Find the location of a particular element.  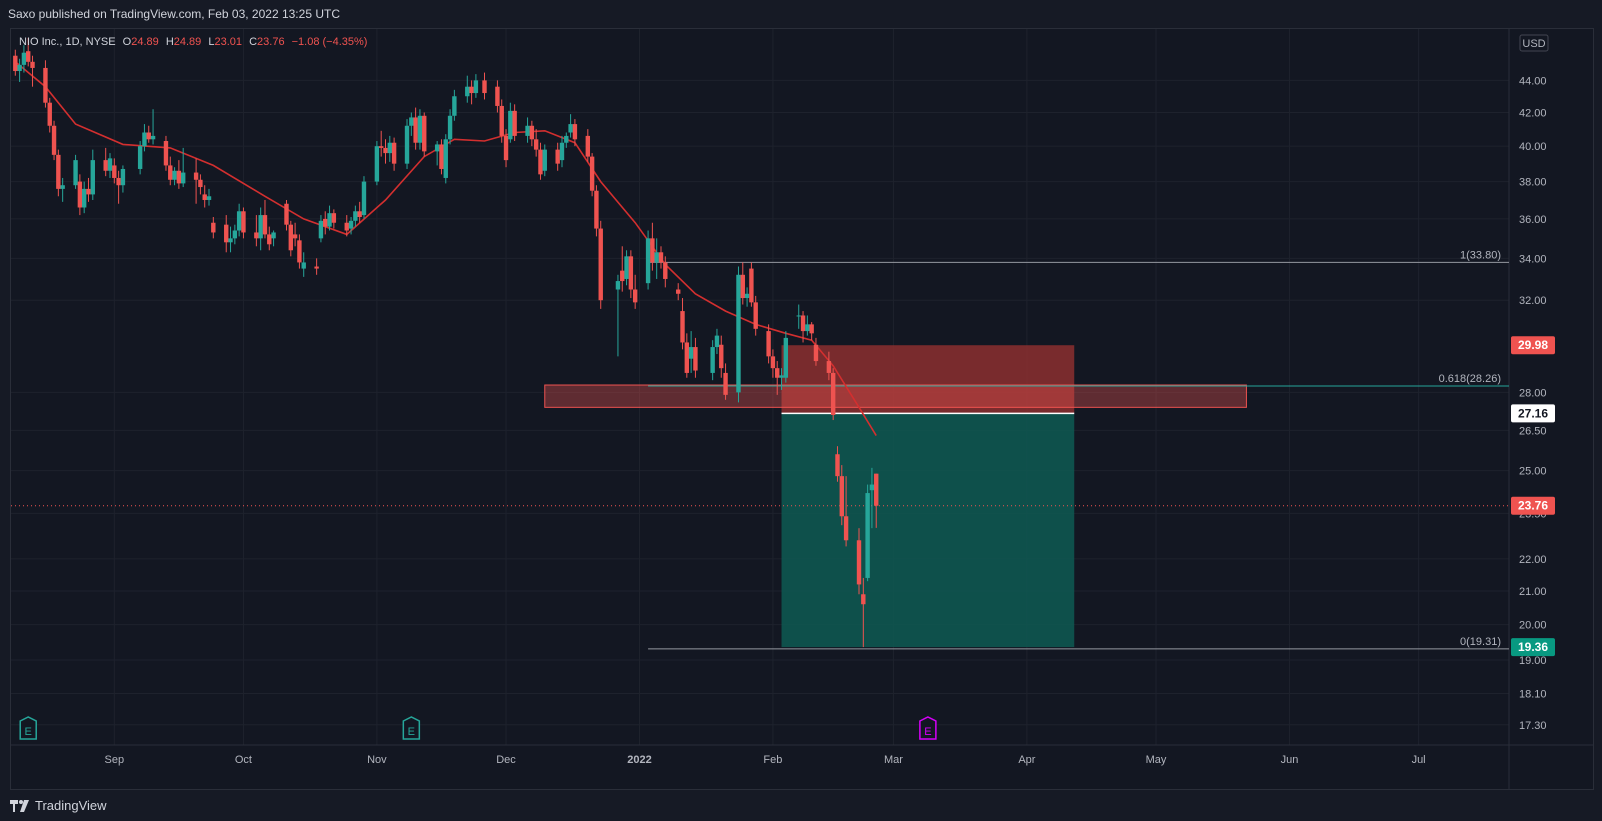

price-axis-label-text: 27.16 is located at coordinates (1533, 413).